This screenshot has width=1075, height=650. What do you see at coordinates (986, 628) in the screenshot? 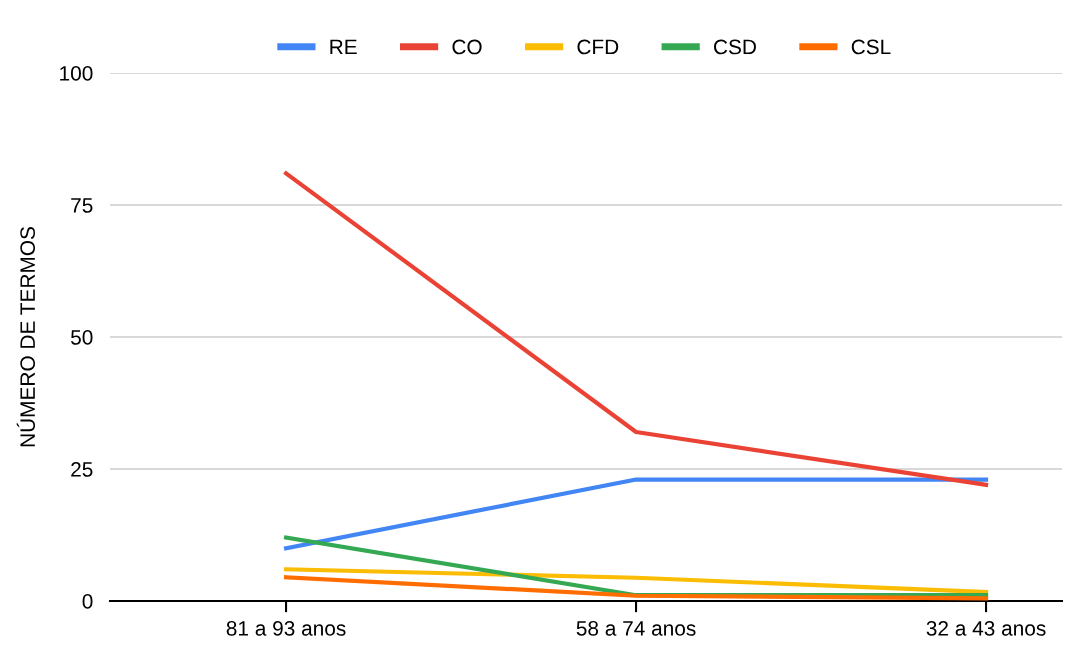
I see `x-tick-label: 32 a 43 anos` at bounding box center [986, 628].